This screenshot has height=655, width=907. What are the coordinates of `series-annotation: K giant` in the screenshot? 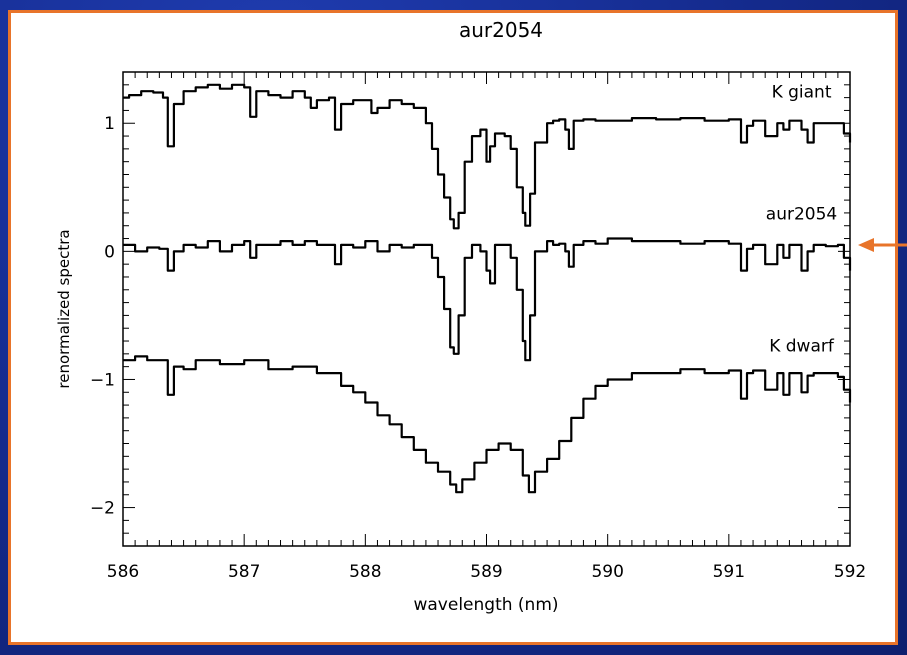 It's located at (802, 93).